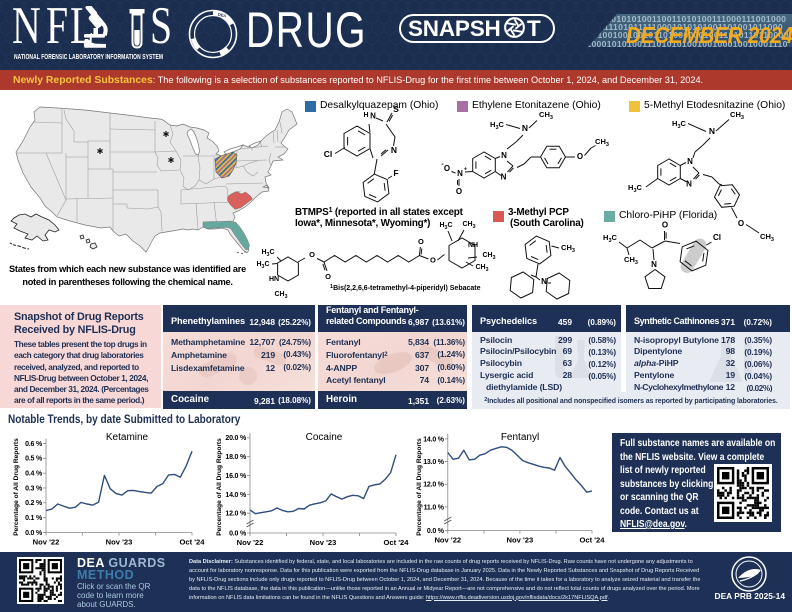 This screenshot has width=792, height=612. What do you see at coordinates (396, 110) in the screenshot?
I see `svg-text: S` at bounding box center [396, 110].